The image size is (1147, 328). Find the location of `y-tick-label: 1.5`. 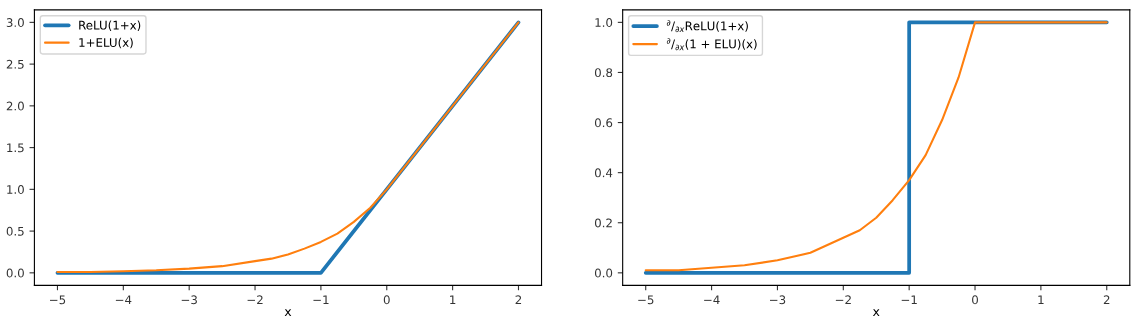

y-tick-label: 1.5 is located at coordinates (15, 148).